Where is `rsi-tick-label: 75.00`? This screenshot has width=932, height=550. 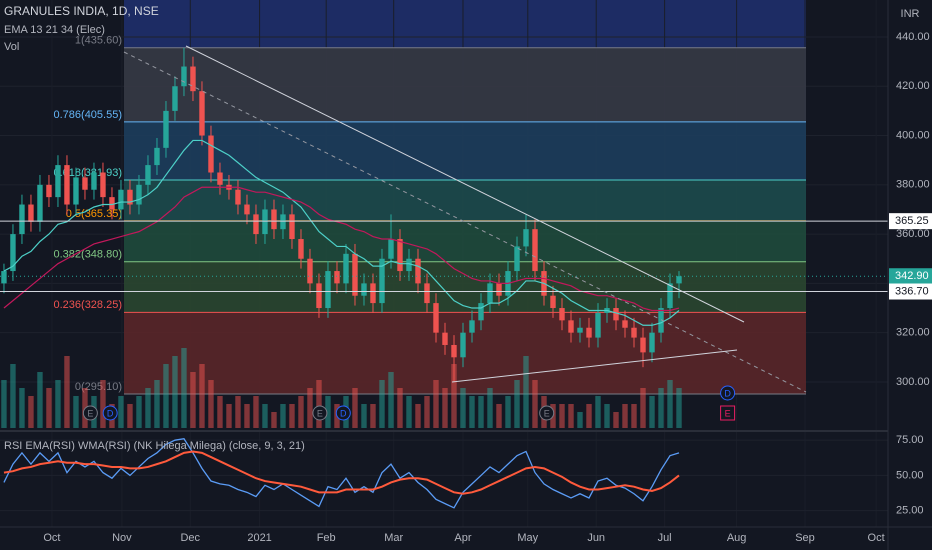
rsi-tick-label: 75.00 is located at coordinates (910, 440).